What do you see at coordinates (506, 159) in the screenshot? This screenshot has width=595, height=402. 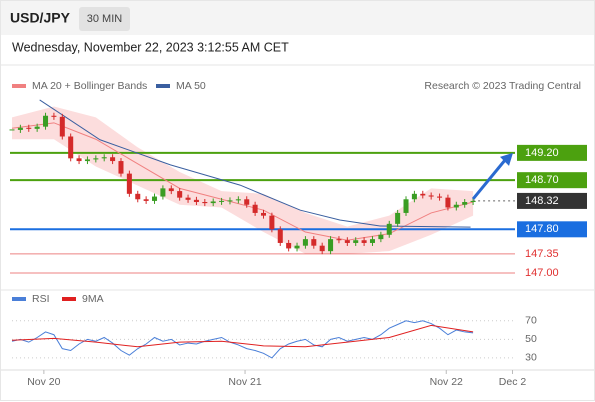 I see `forecast-arrowhead` at bounding box center [506, 159].